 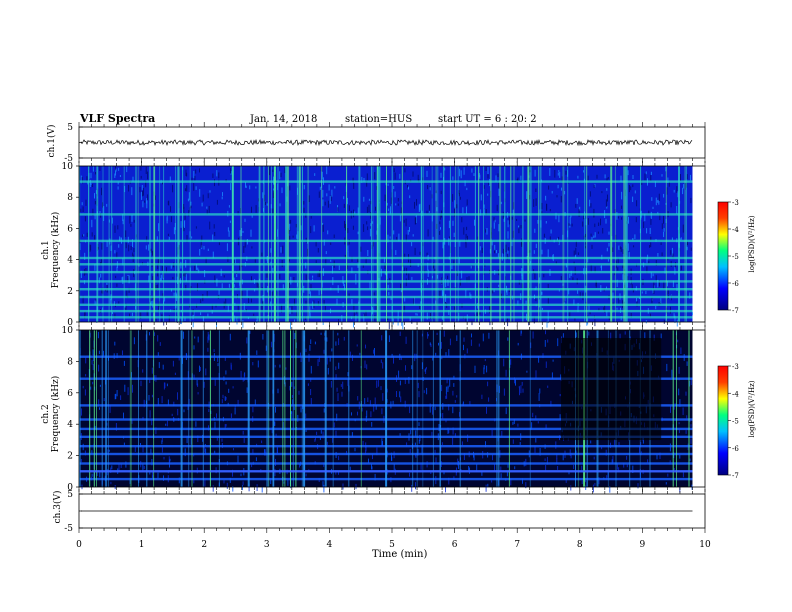 What do you see at coordinates (118, 118) in the screenshot?
I see `chart-title: VLF Spectra` at bounding box center [118, 118].